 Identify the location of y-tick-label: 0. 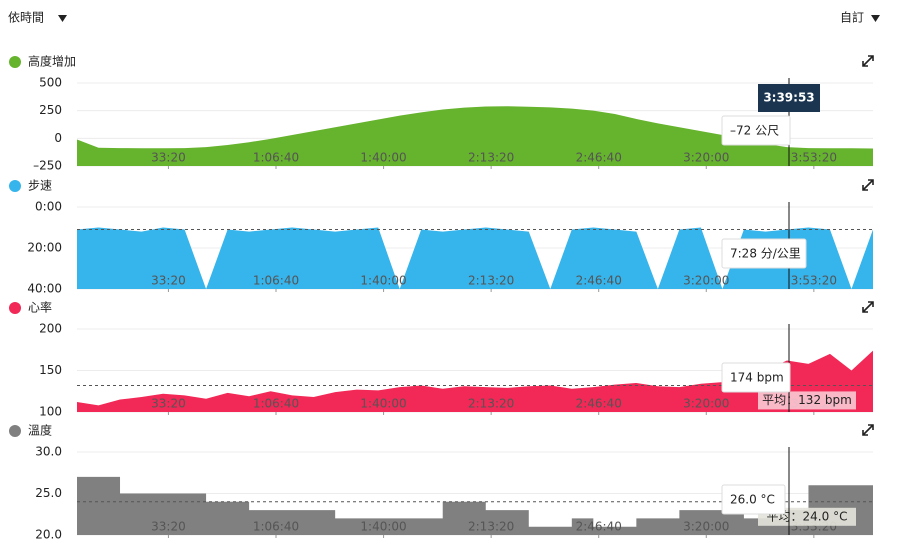
(58, 138).